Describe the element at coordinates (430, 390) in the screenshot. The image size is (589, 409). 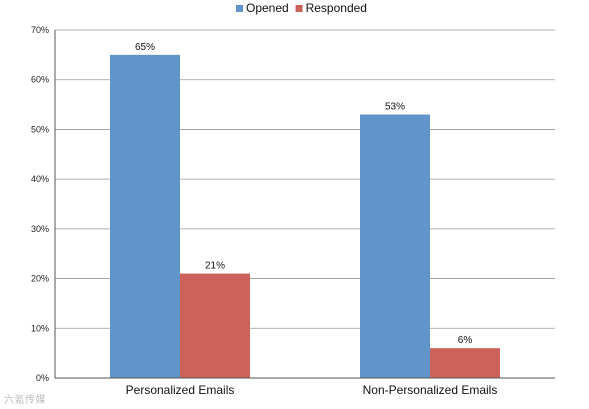
I see `x-category-label: Non-Personalized Emails` at that location.